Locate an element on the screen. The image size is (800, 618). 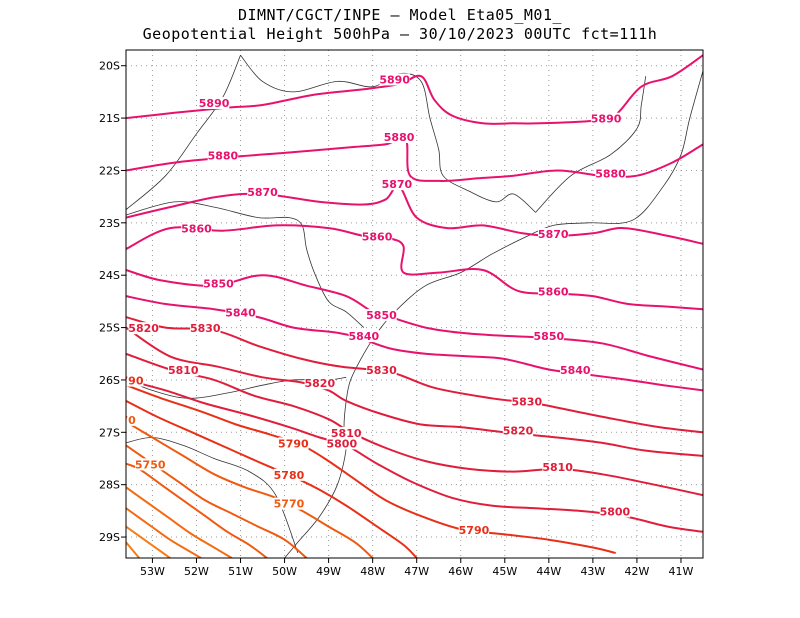
contour-label: 5750 is located at coordinates (150, 464).